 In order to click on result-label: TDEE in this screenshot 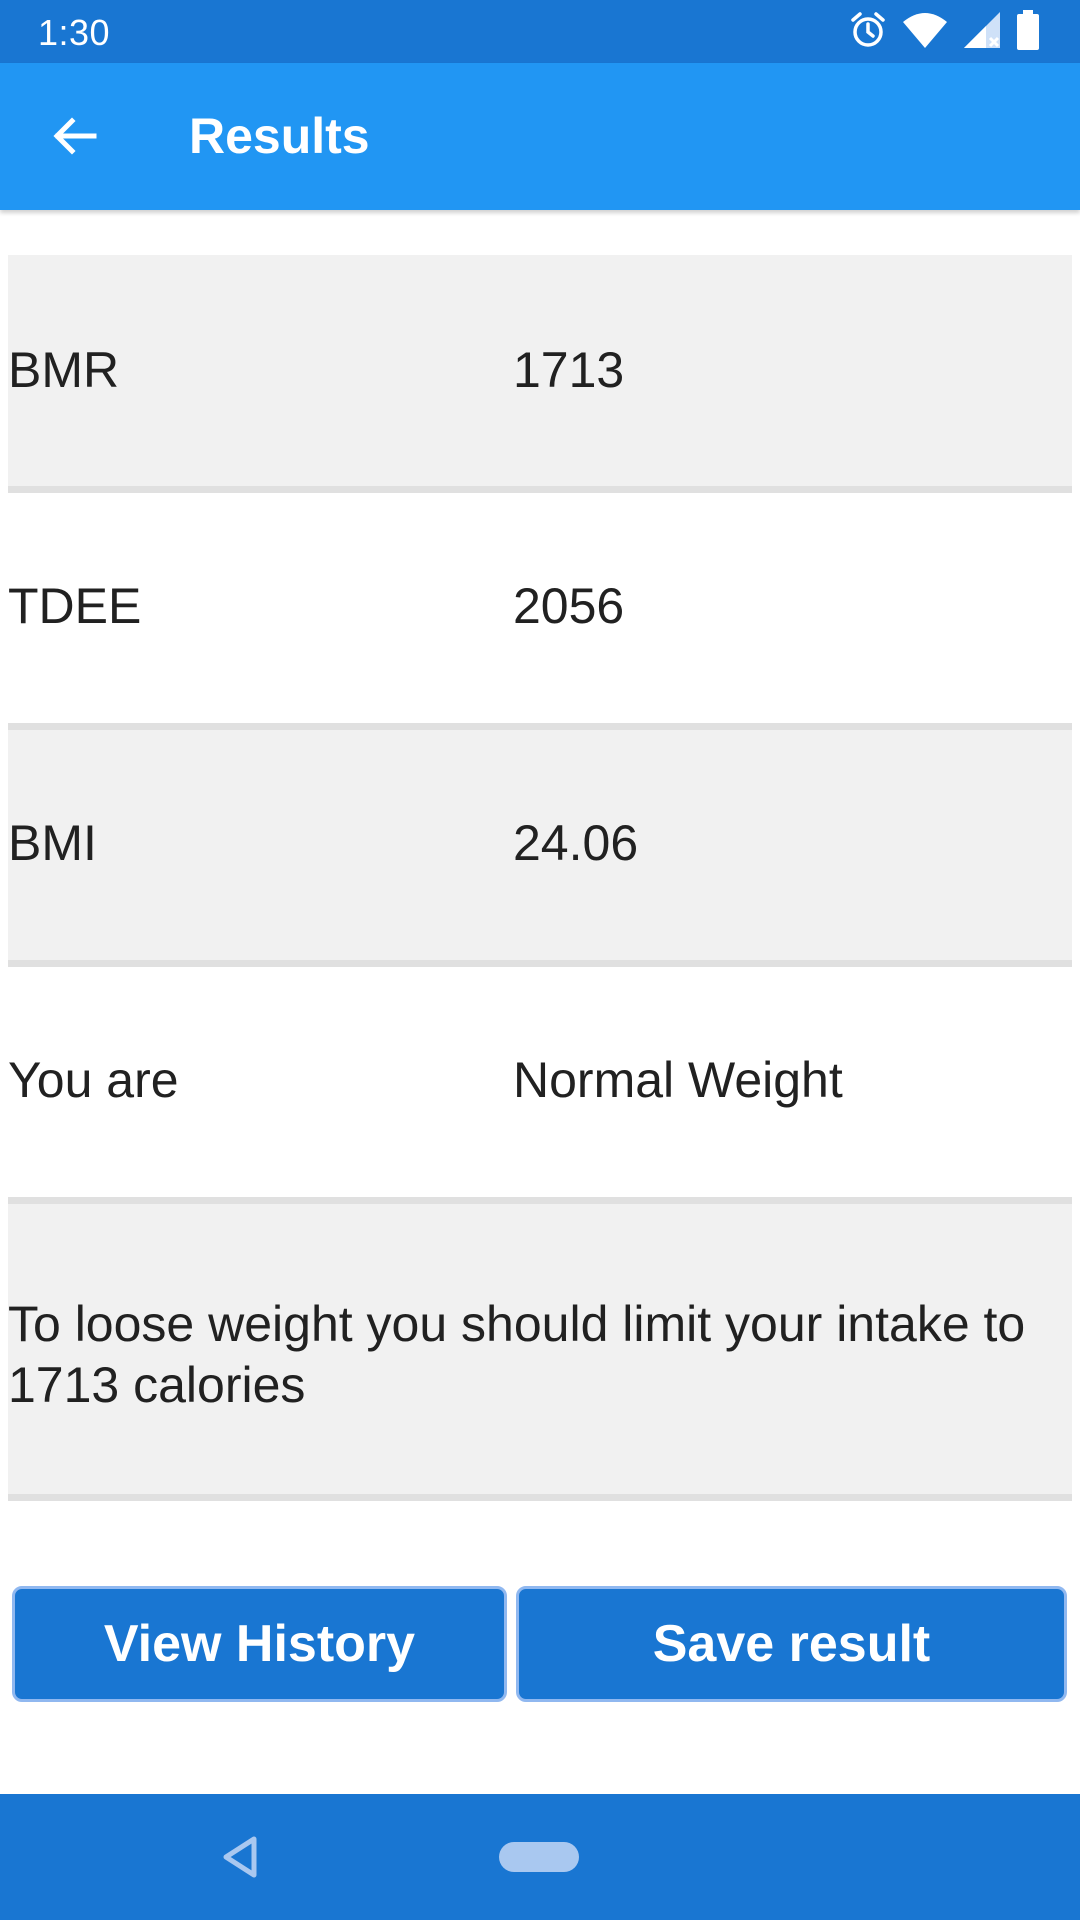, I will do `click(75, 606)`.